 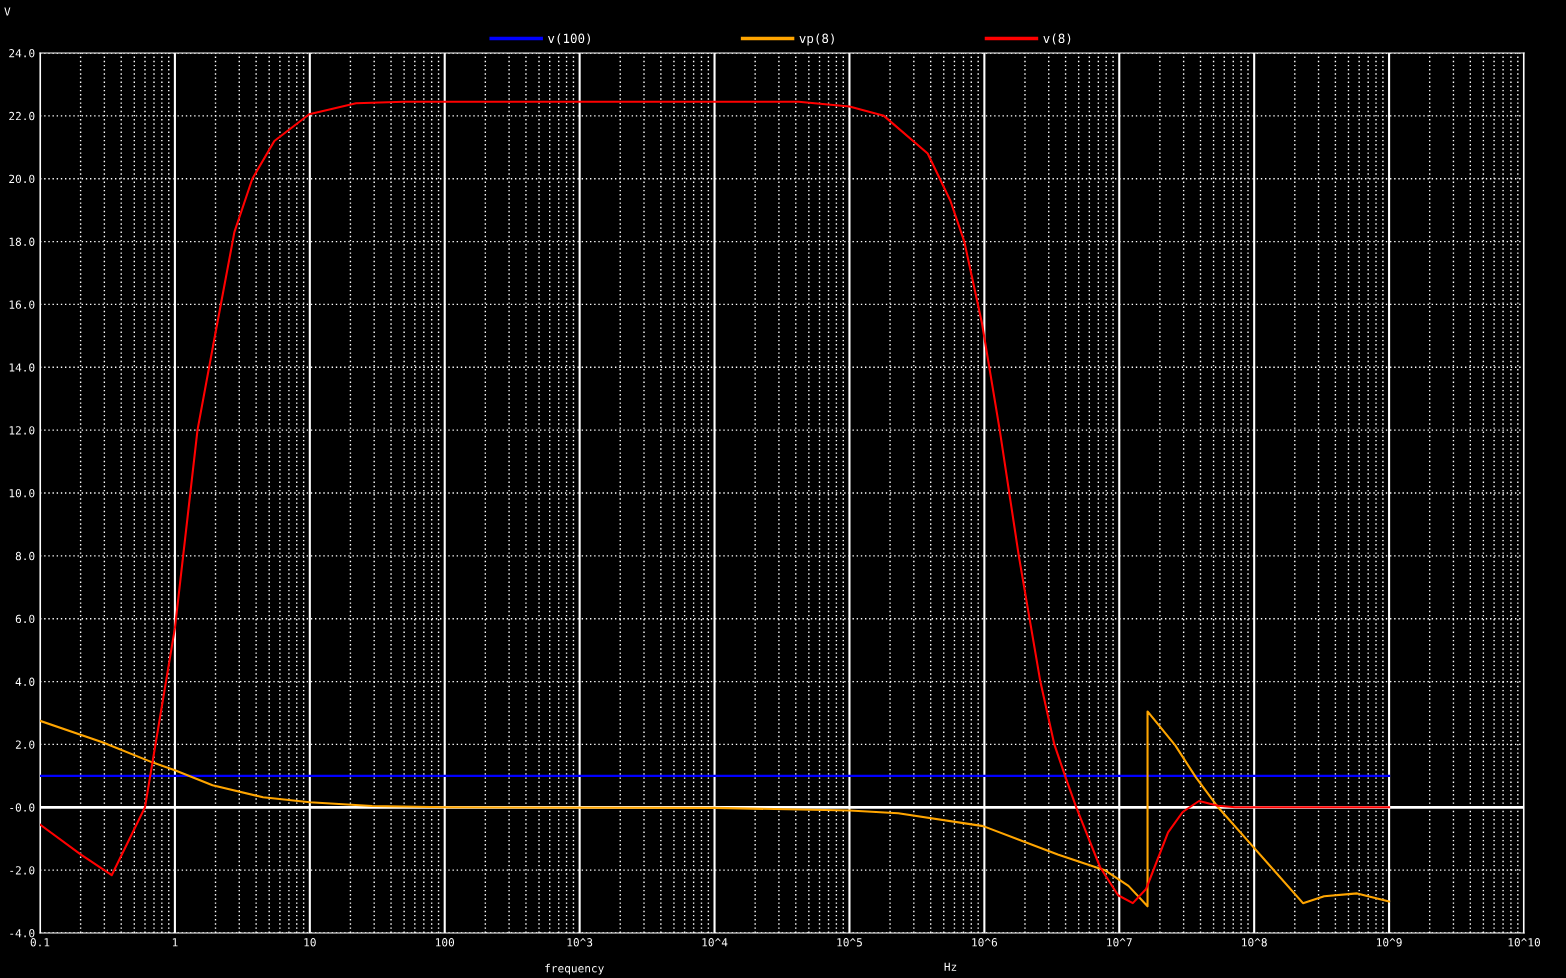 What do you see at coordinates (7, 11) in the screenshot?
I see `y-axis-title: V` at bounding box center [7, 11].